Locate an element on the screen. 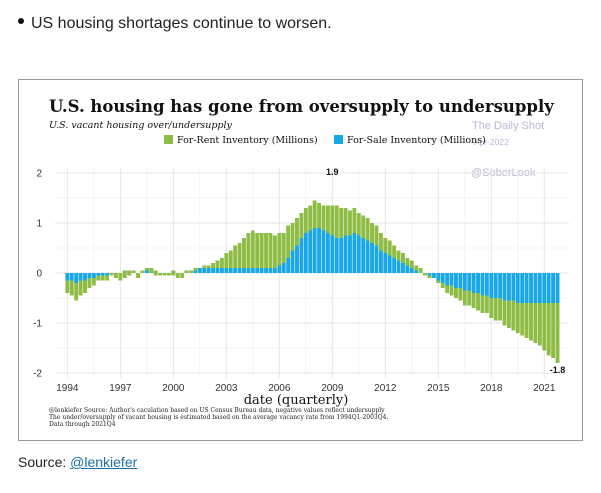  x-tick-label: 2018 is located at coordinates (491, 388).